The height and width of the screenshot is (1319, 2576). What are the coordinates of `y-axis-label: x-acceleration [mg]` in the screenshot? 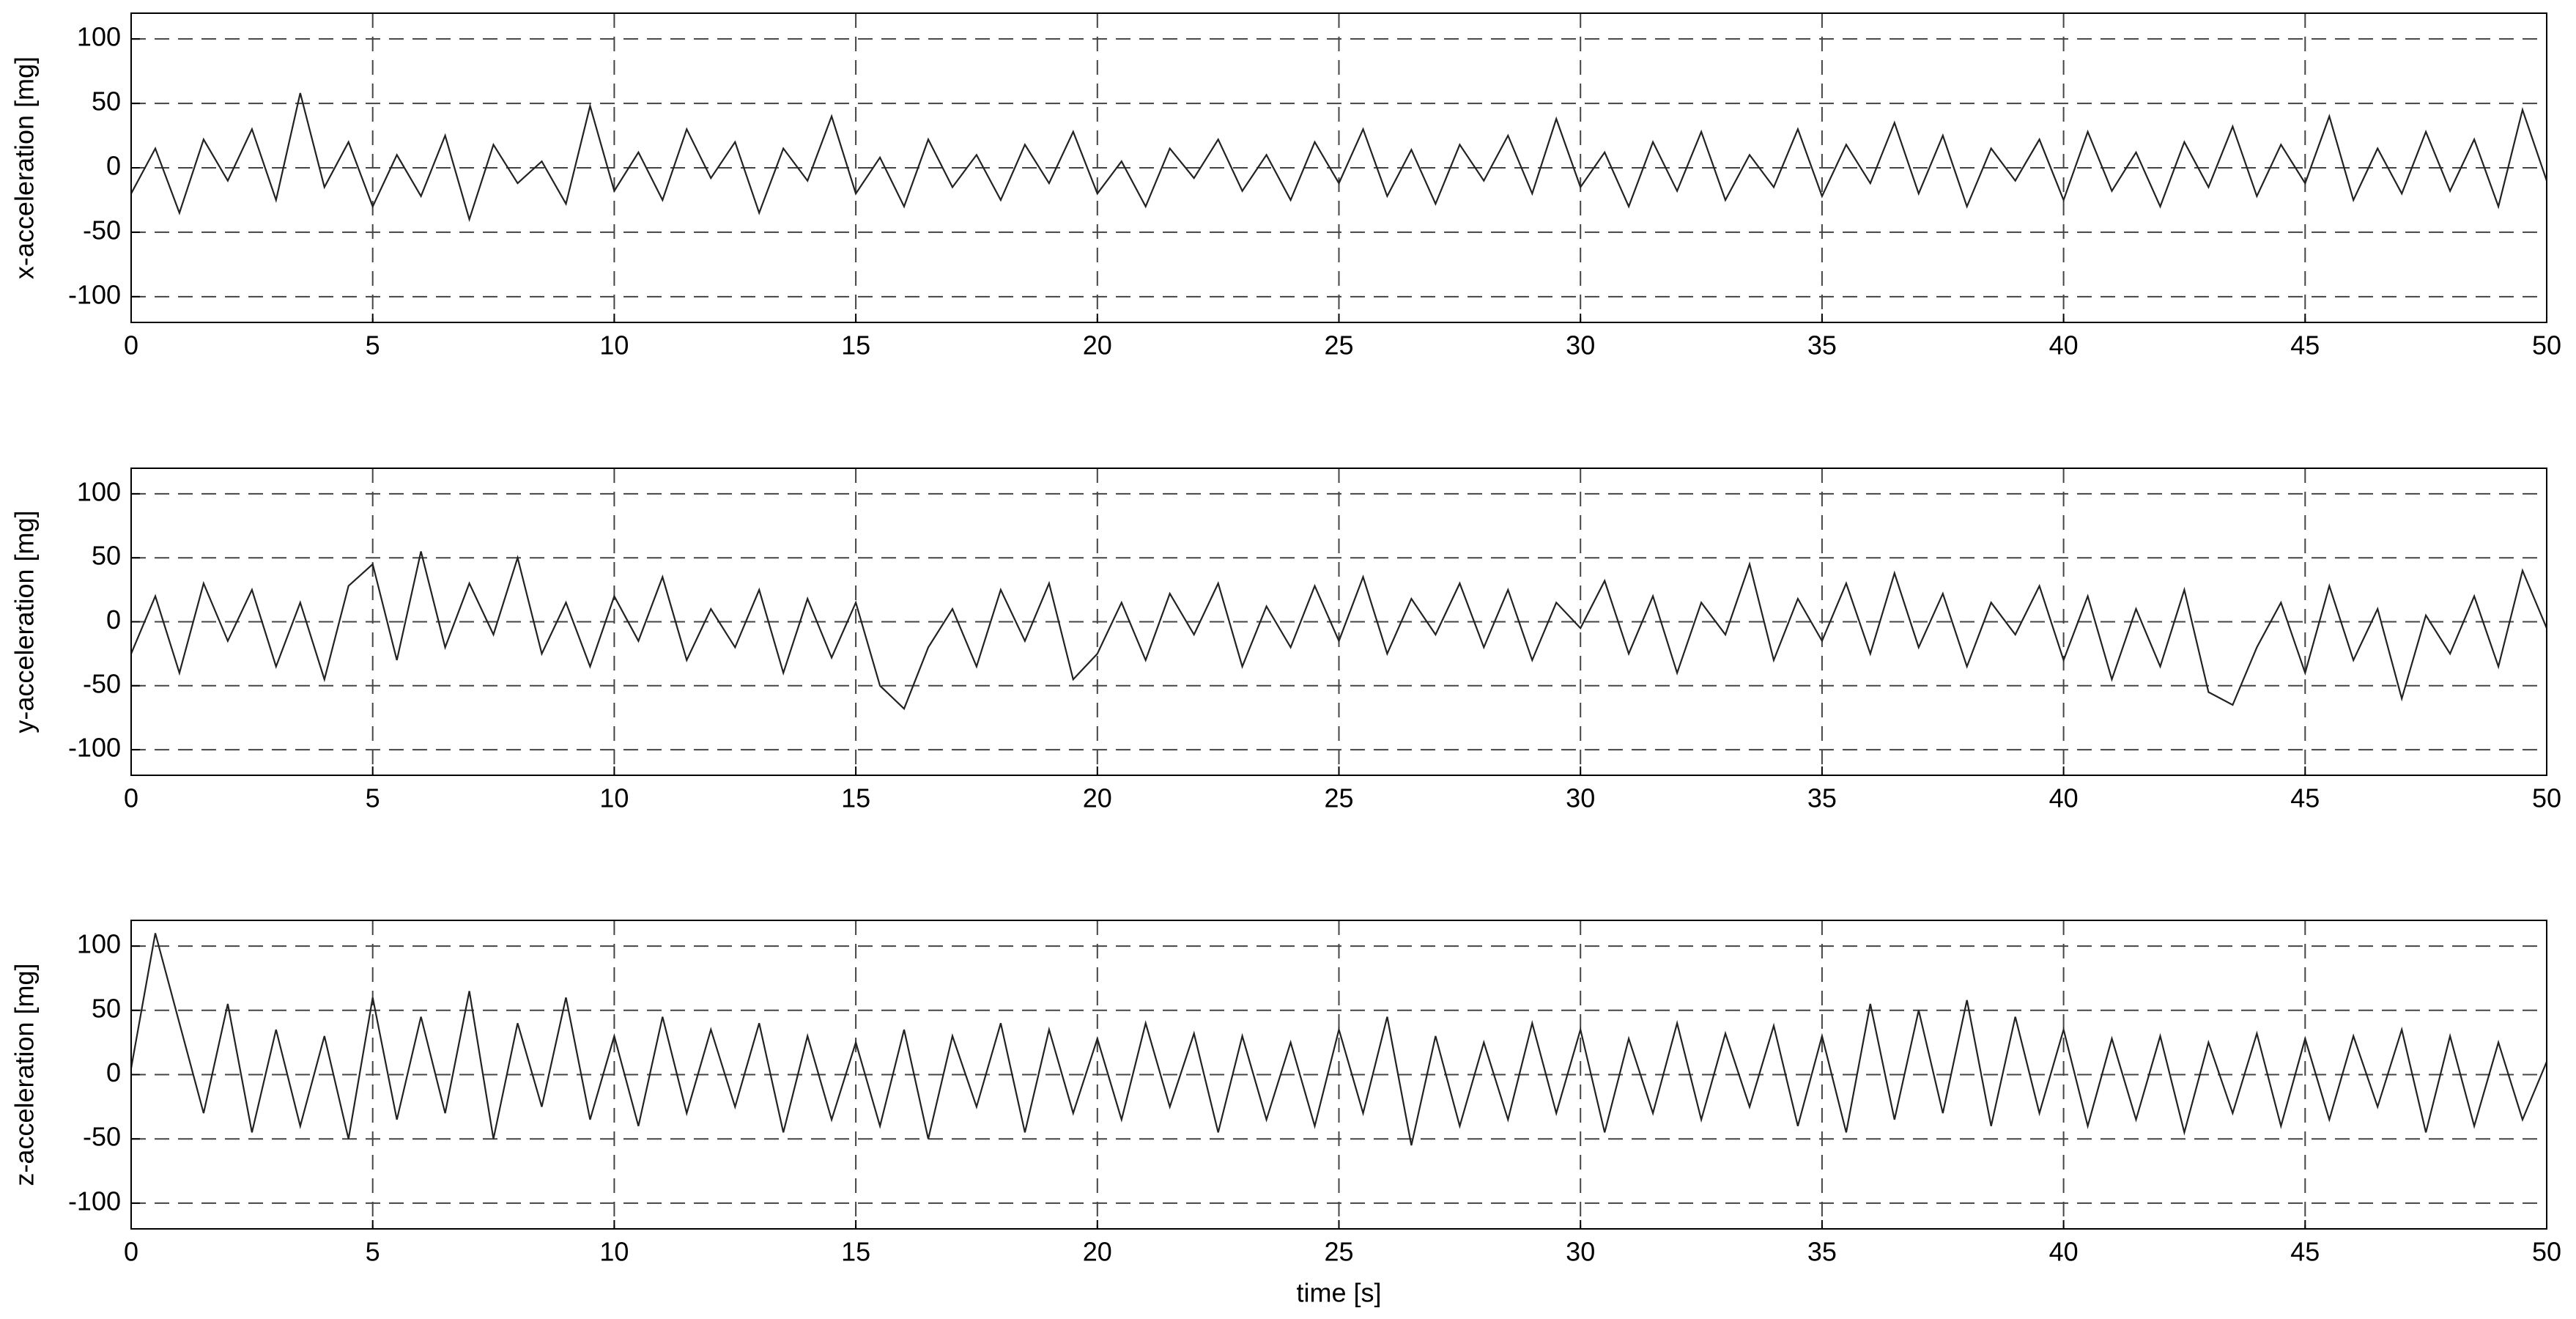 It's located at (25, 167).